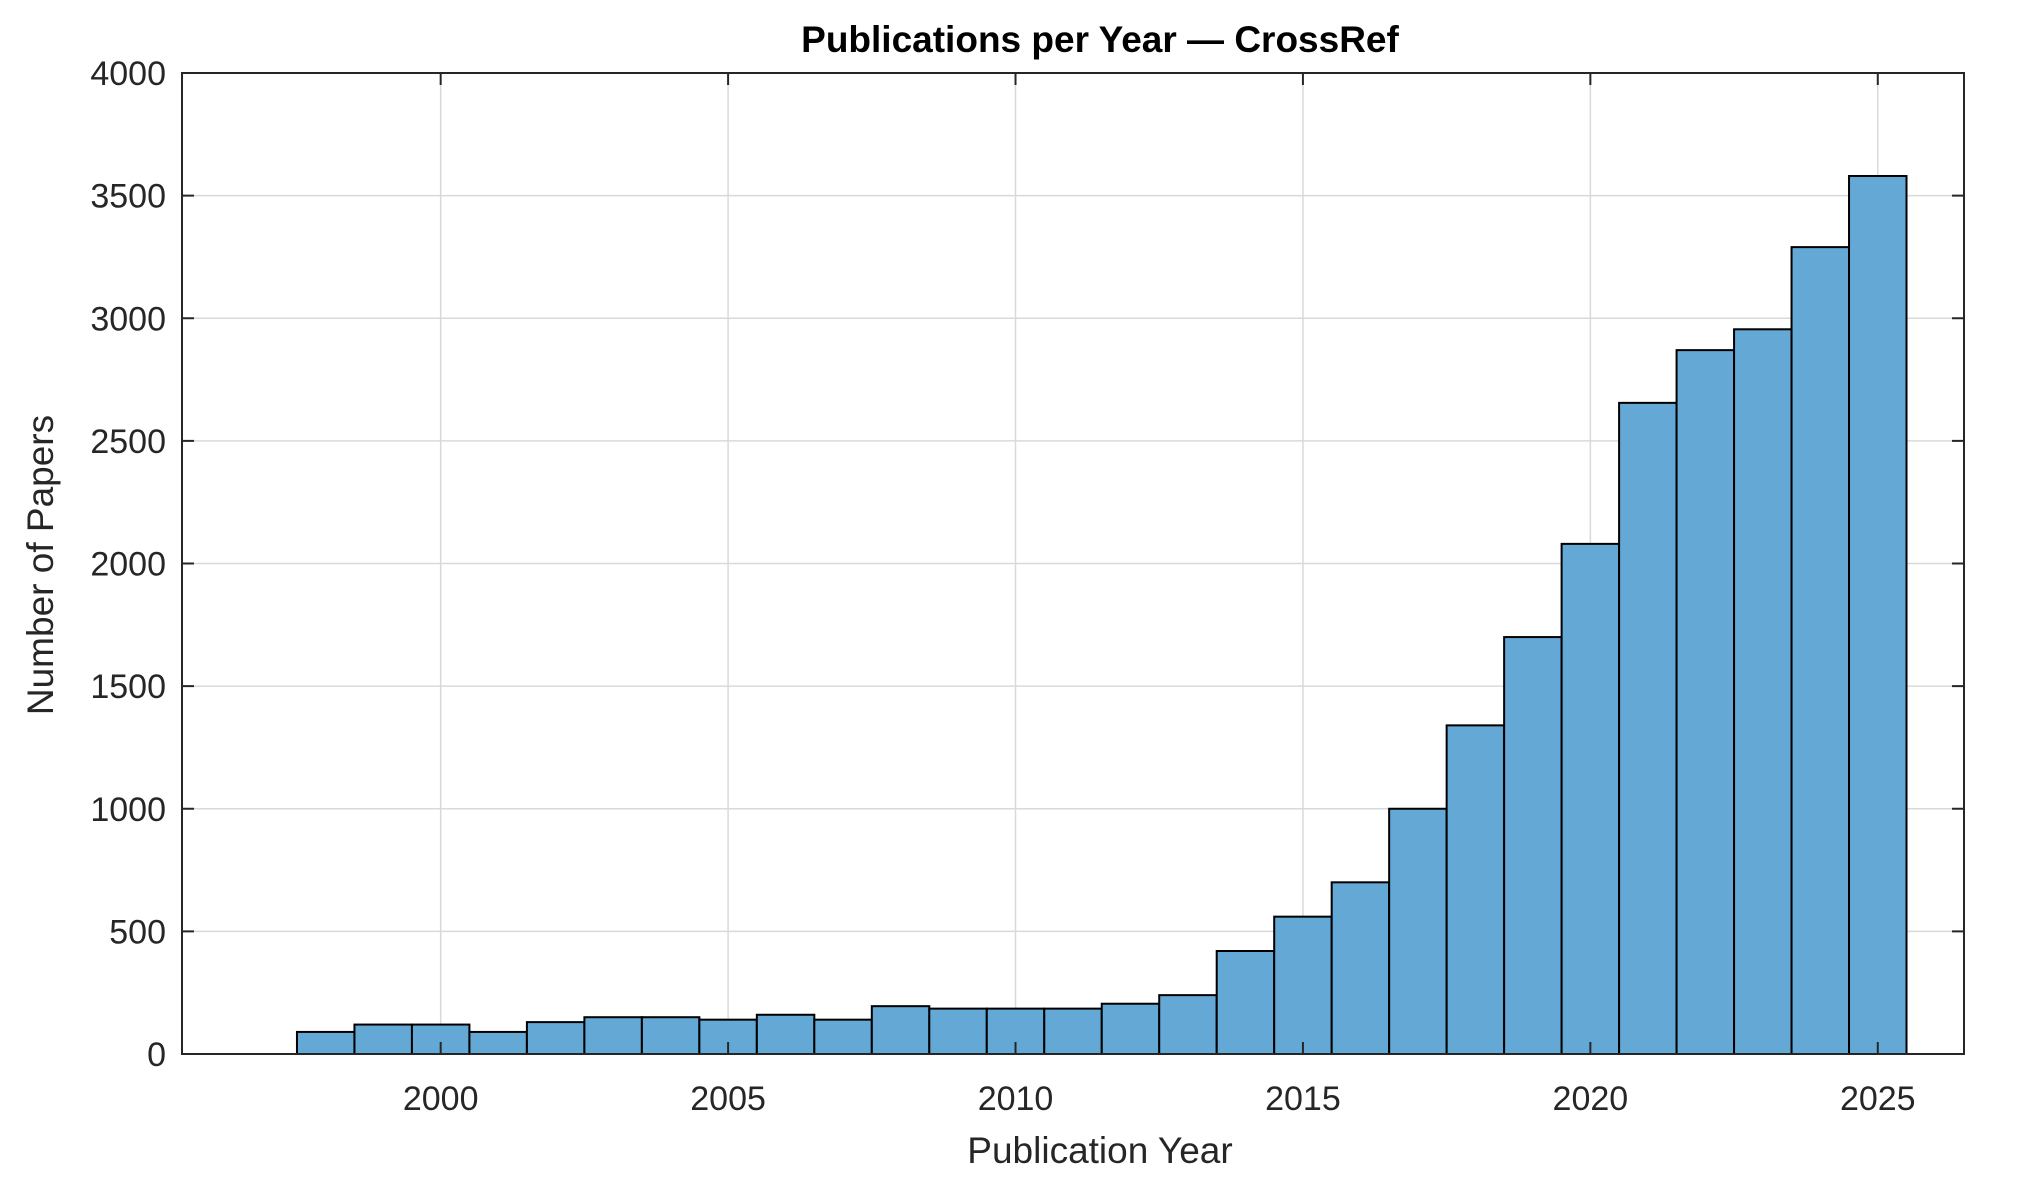  Describe the element at coordinates (1159, 1099) in the screenshot. I see `x-tick-labels: 2000 2005 2010 2015 2020 2025` at that location.